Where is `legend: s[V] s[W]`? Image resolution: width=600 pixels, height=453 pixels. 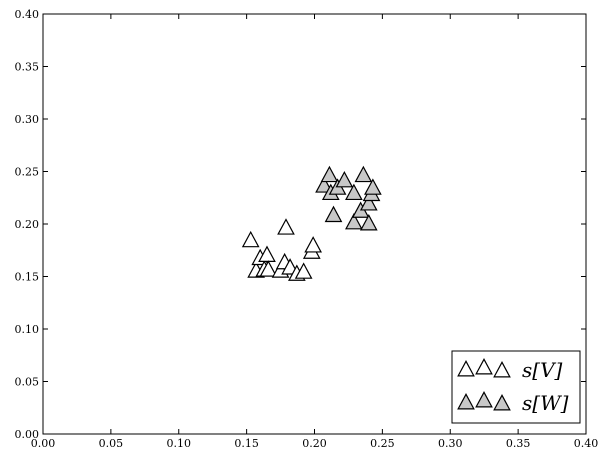
legend: s[V] s[W] is located at coordinates (516, 387).